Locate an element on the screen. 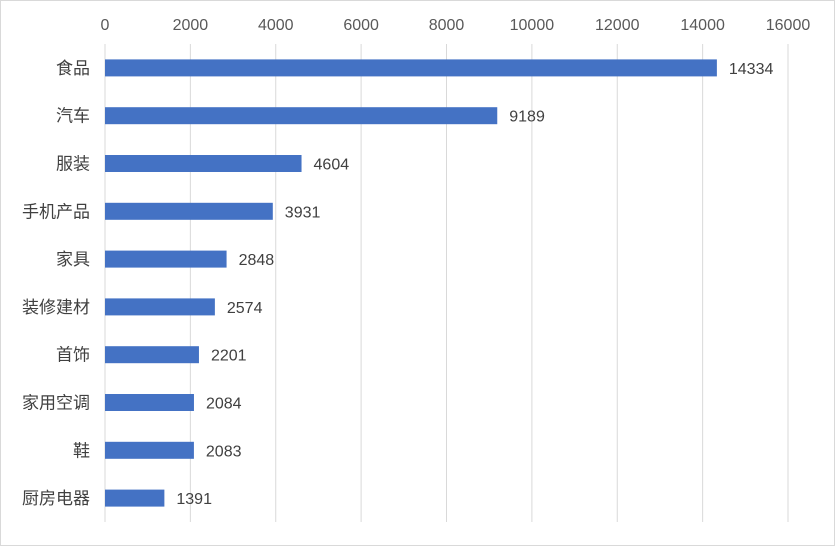 The height and width of the screenshot is (546, 835). x-tick-label: 12000 is located at coordinates (617, 25).